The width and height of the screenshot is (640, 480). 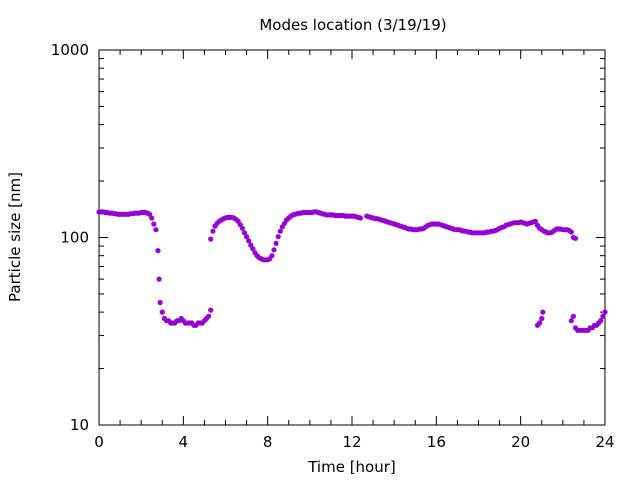 What do you see at coordinates (15, 237) in the screenshot?
I see `y-axis-label: Particle size [nm]` at bounding box center [15, 237].